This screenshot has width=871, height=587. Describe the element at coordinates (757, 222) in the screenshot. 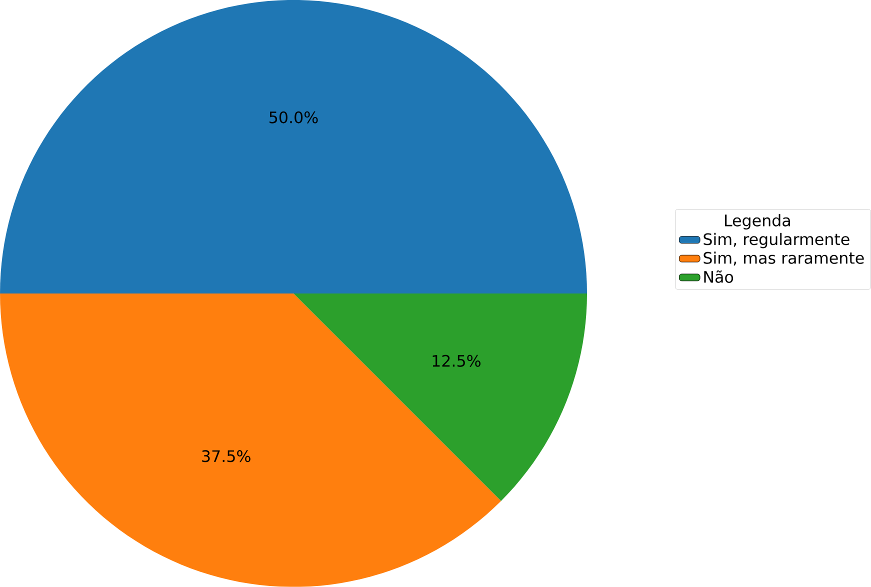

I see `legend-title: Legenda` at that location.